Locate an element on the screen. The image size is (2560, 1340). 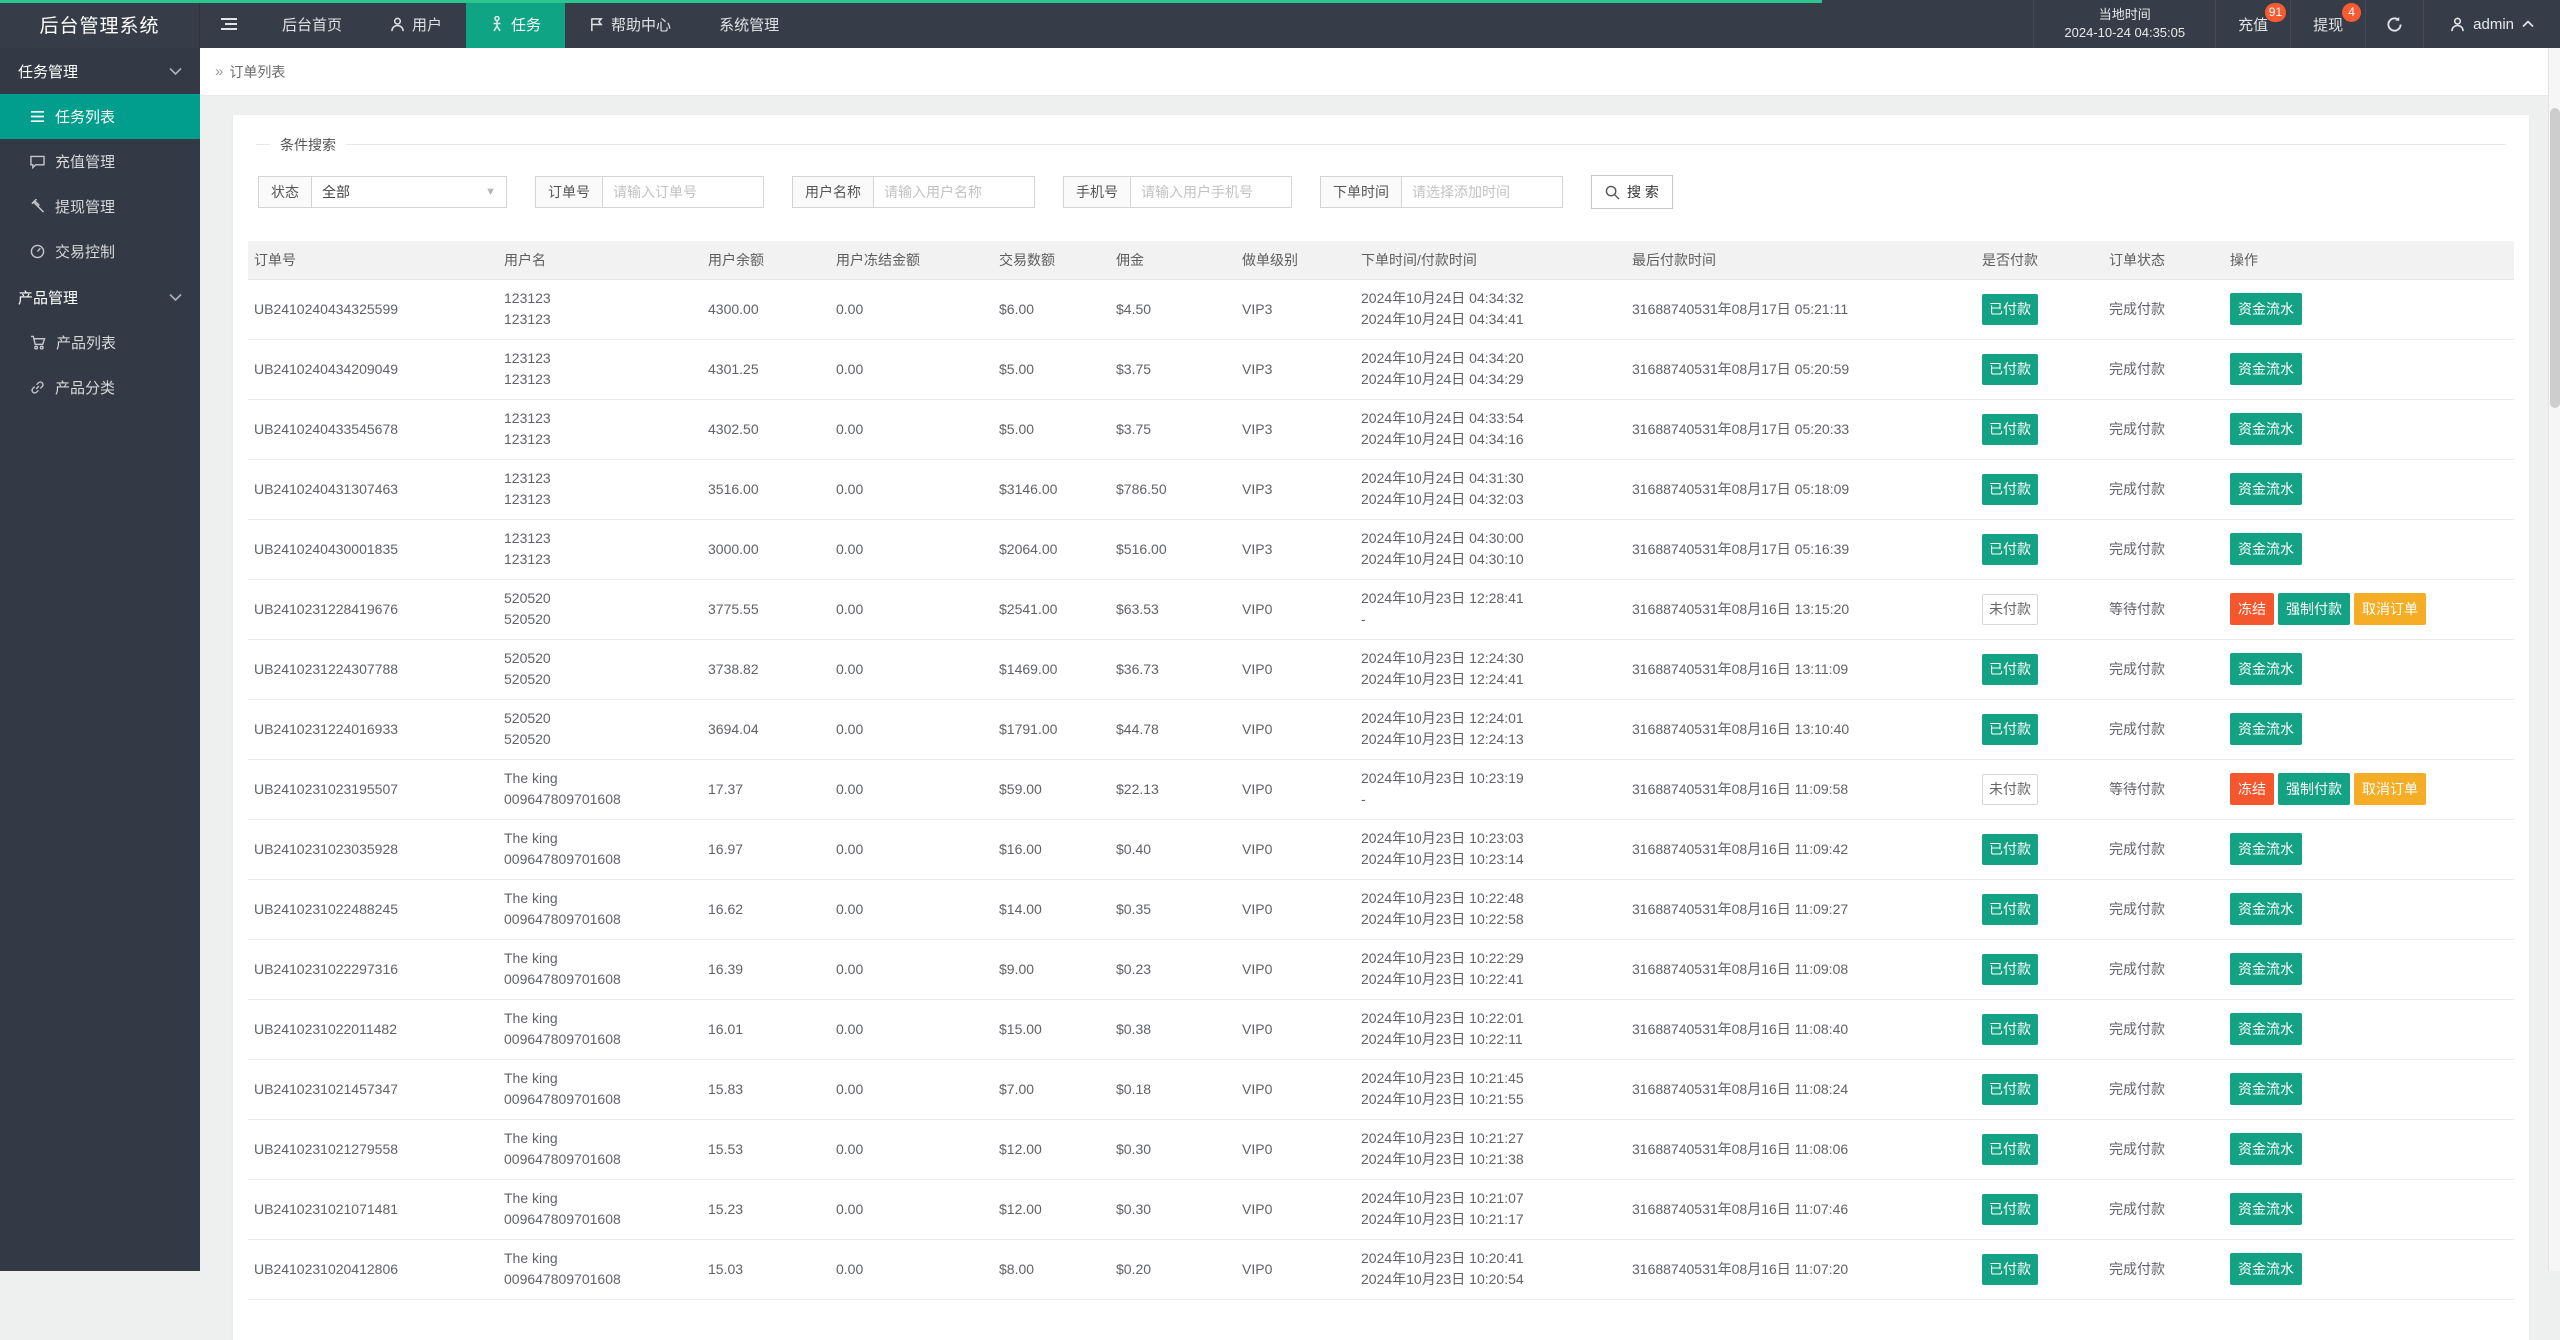
recharge-label: 充值 is located at coordinates (2253, 24).